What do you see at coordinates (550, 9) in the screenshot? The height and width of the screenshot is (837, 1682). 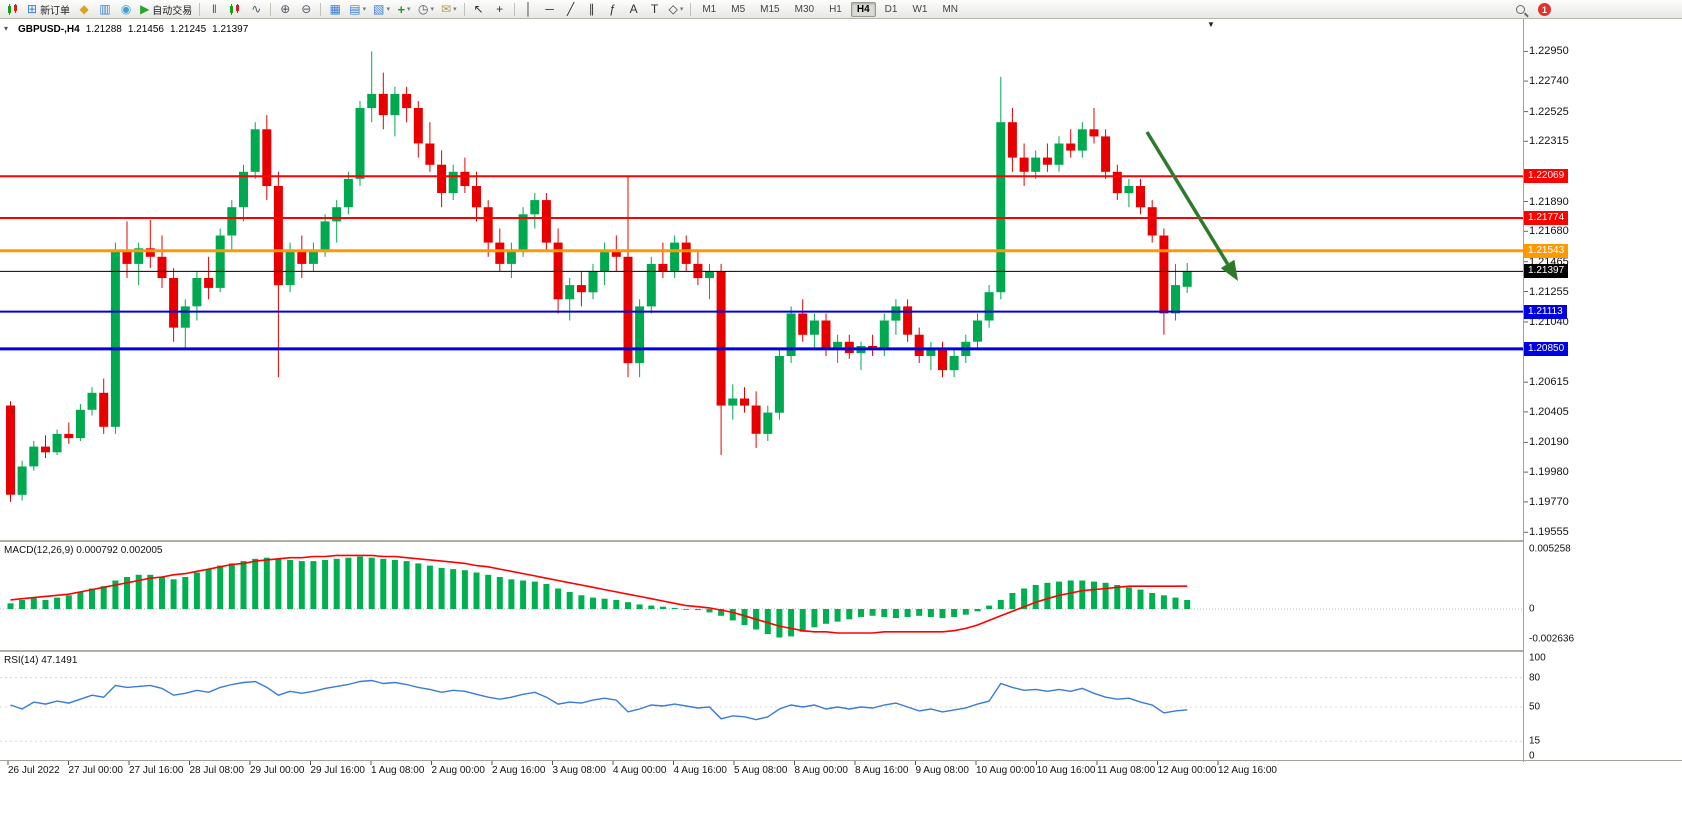 I see `horizontal-line-icon: ─` at bounding box center [550, 9].